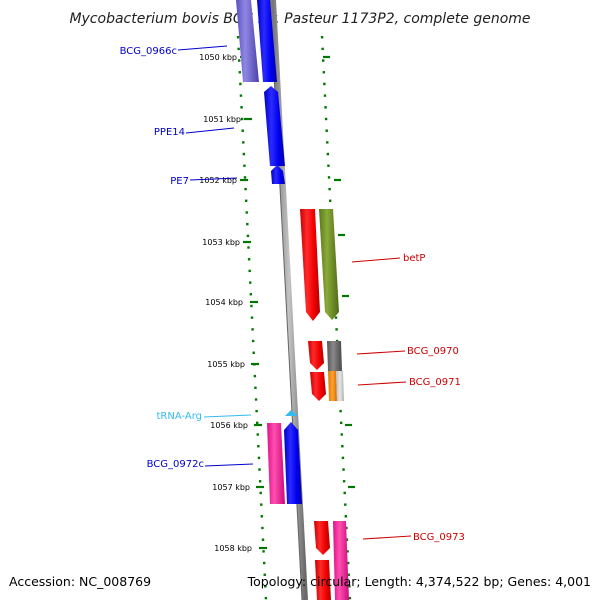 The width and height of the screenshot is (600, 600). Describe the element at coordinates (276, 463) in the screenshot. I see `gene-pink-left` at that location.